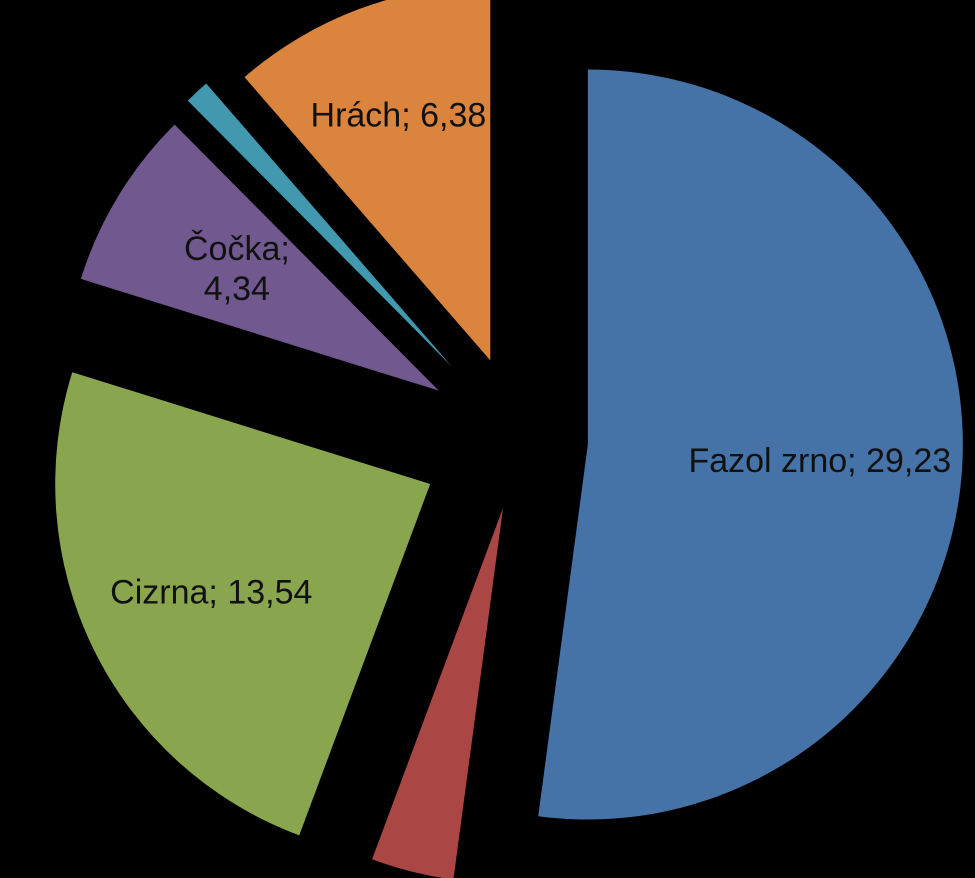  I want to click on pie-label-line: Fazol zrno; 29,23, so click(819, 461).